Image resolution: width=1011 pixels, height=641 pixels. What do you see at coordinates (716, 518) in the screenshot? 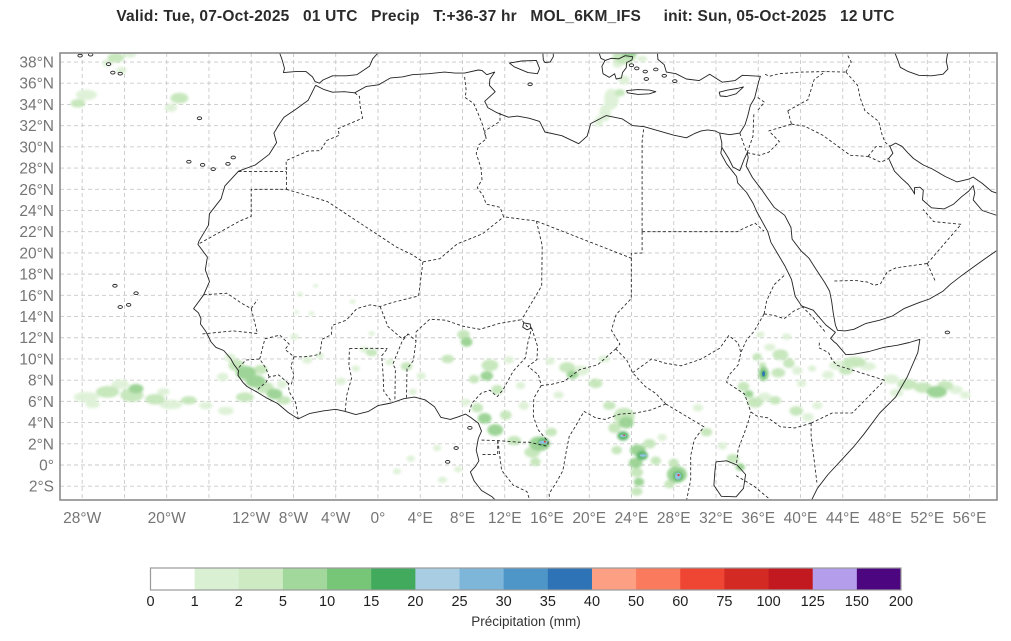
I see `x-tick-label: 32°E` at bounding box center [716, 518].